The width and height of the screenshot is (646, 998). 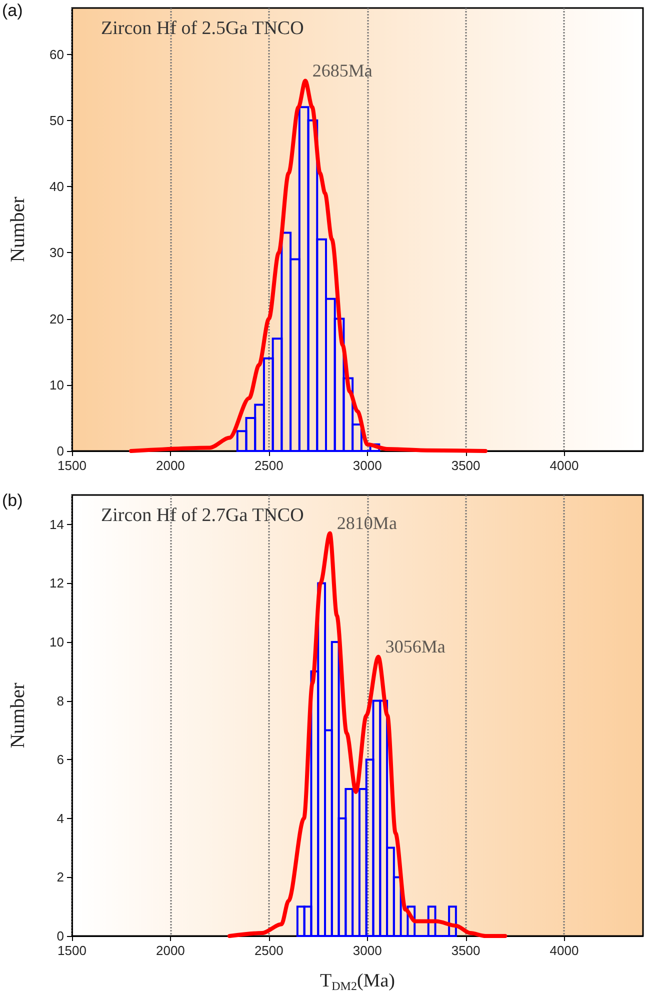 I want to click on y-tick-label: 40, so click(x=57, y=186).